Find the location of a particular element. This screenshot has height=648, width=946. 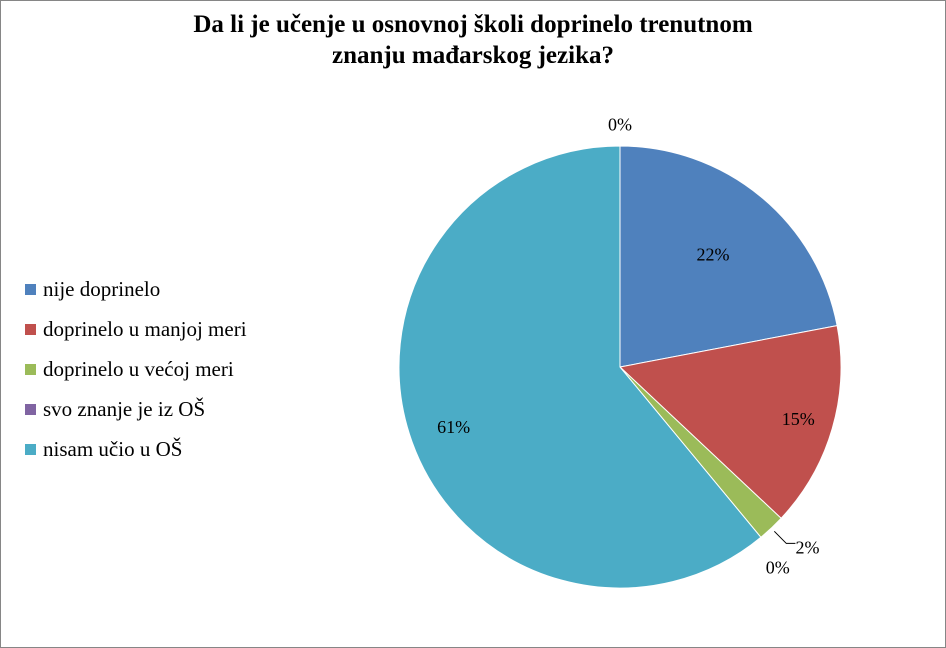

legend-label: nisam učio u OŠ is located at coordinates (113, 448).